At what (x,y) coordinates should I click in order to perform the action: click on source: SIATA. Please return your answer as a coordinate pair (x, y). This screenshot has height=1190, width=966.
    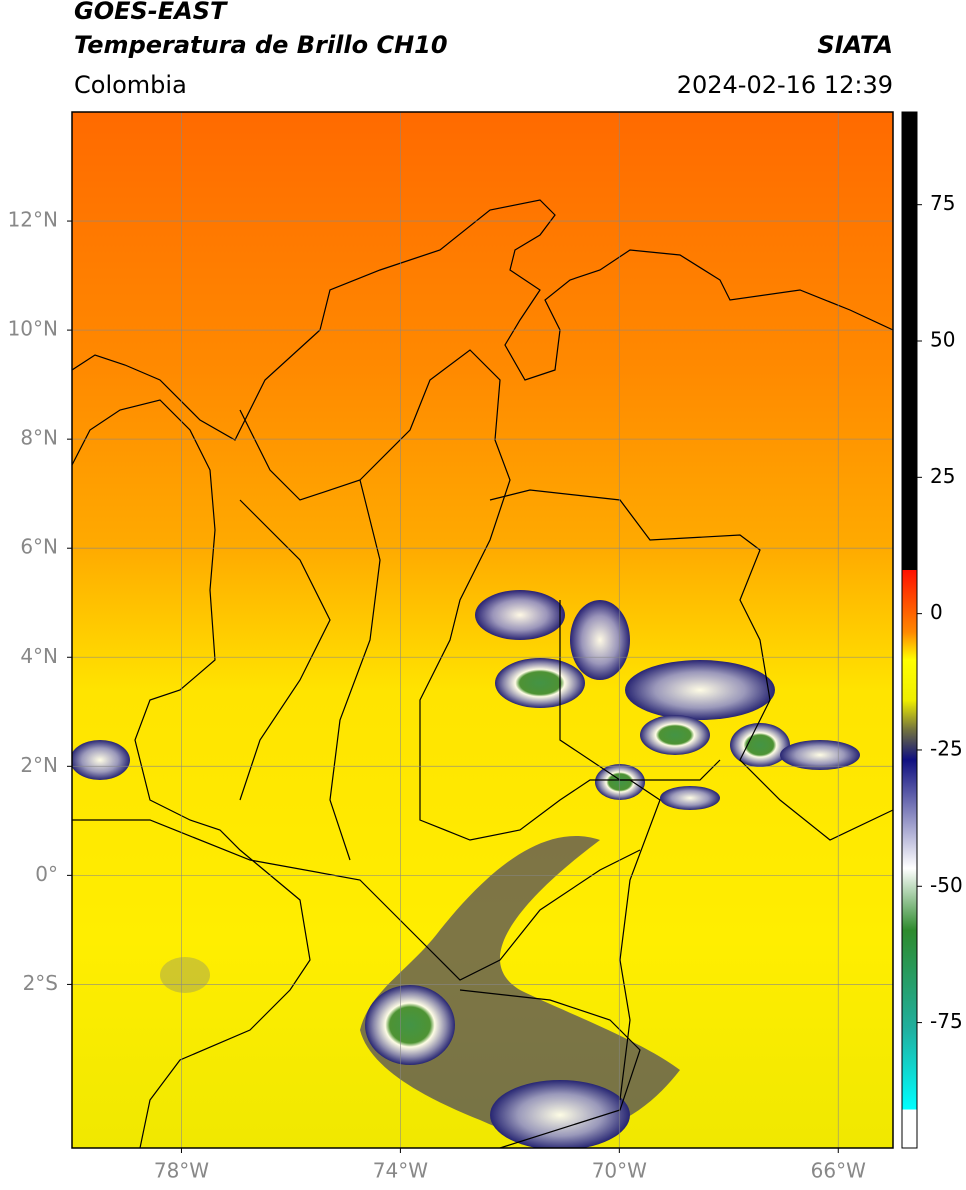
    Looking at the image, I should click on (855, 45).